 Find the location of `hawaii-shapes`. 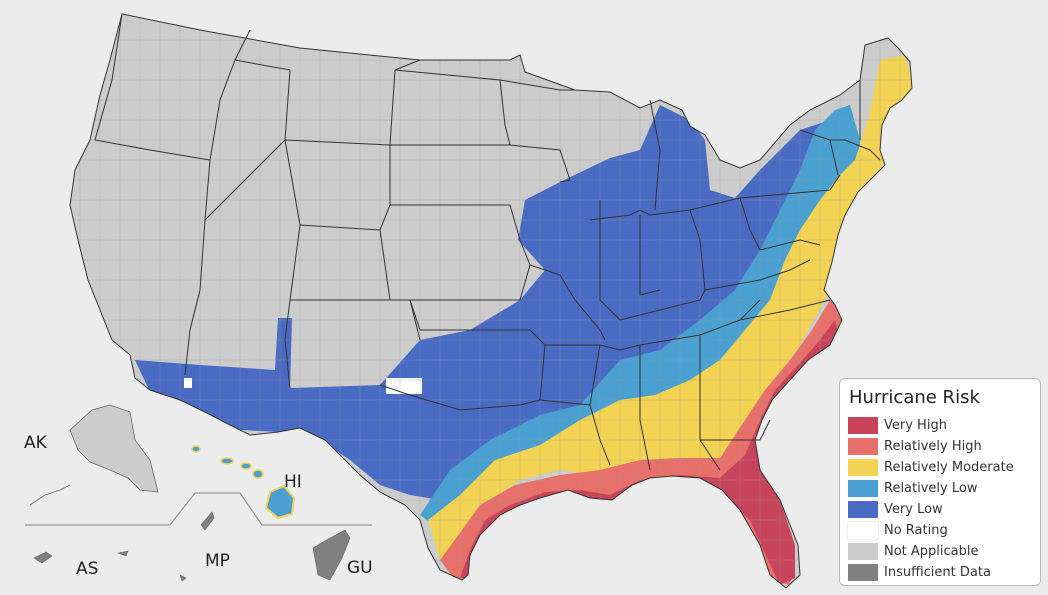

hawaii-shapes is located at coordinates (243, 482).